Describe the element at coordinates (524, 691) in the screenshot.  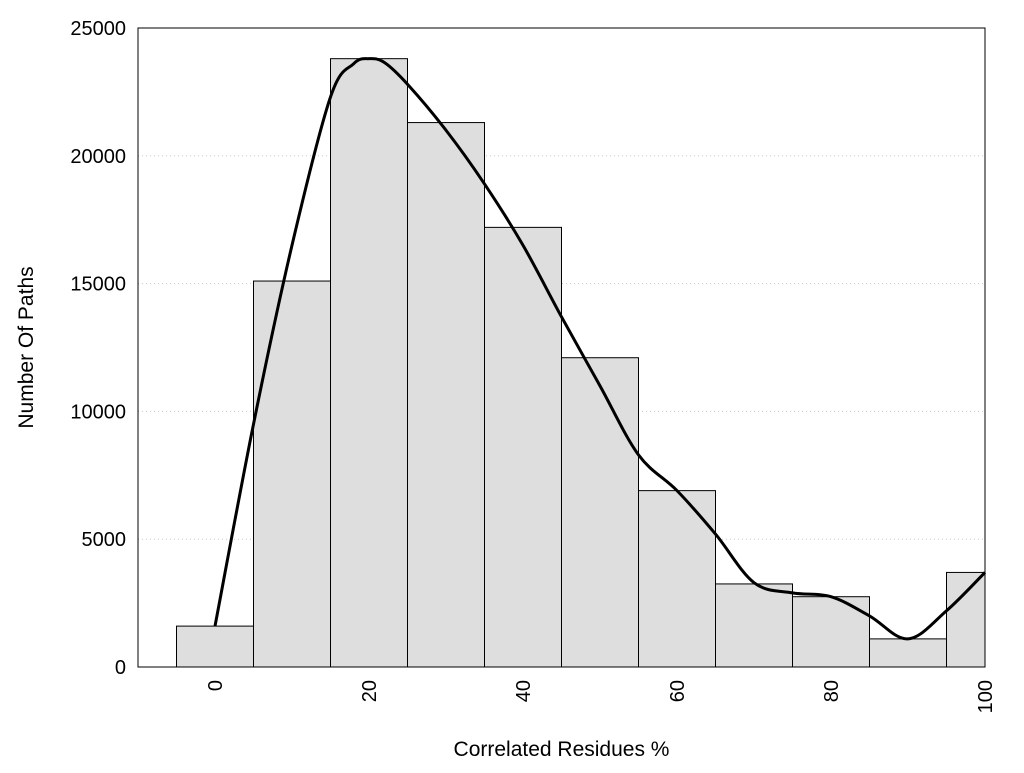
I see `x-tick-label: 40` at that location.